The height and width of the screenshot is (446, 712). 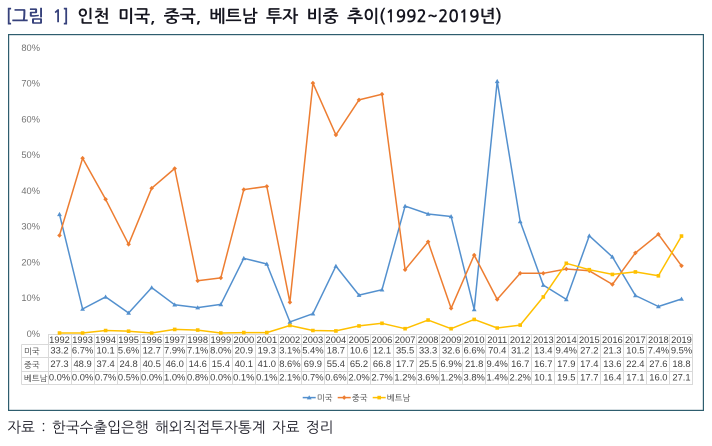 I want to click on svg-text: 1999, so click(x=220, y=340).